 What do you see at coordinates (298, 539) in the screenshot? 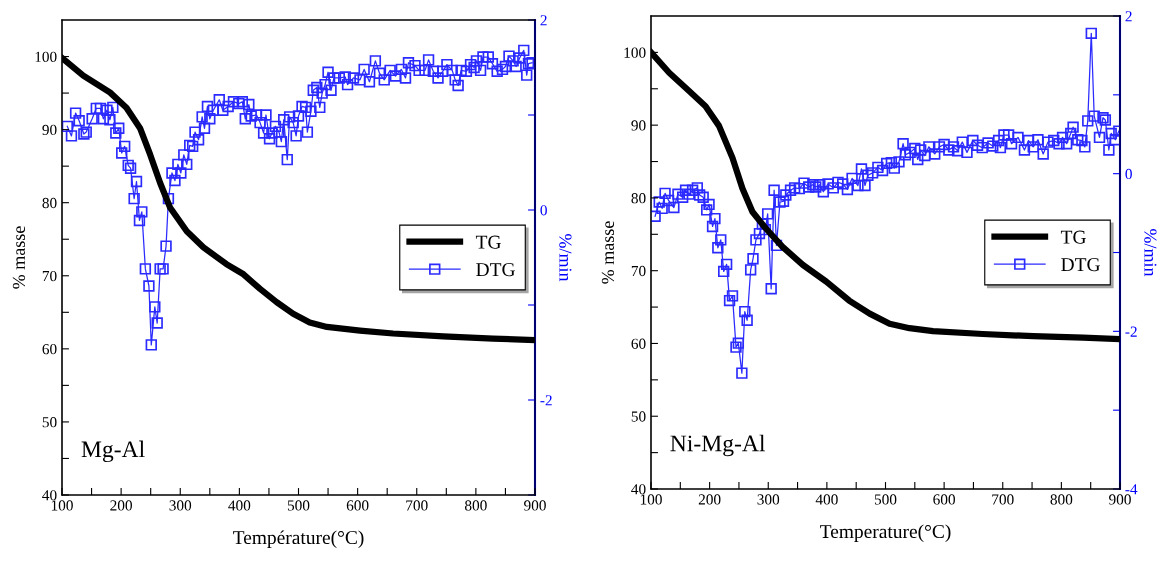
I see `x-axis-title: Température(°C)` at bounding box center [298, 539].